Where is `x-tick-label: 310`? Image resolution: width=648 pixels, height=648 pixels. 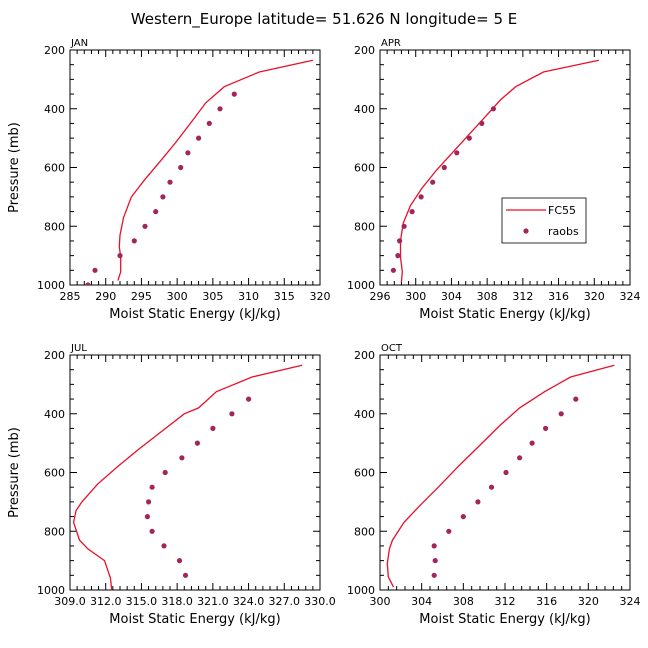
x-tick-label: 310 is located at coordinates (248, 296).